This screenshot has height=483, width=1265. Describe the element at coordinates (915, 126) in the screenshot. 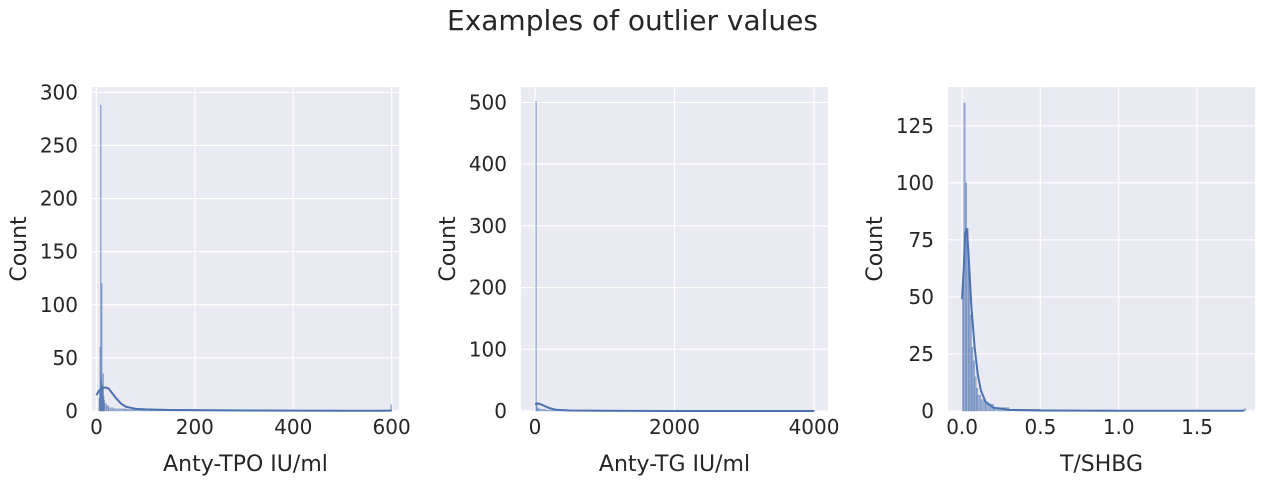

I see `y-tick-label: 125` at that location.